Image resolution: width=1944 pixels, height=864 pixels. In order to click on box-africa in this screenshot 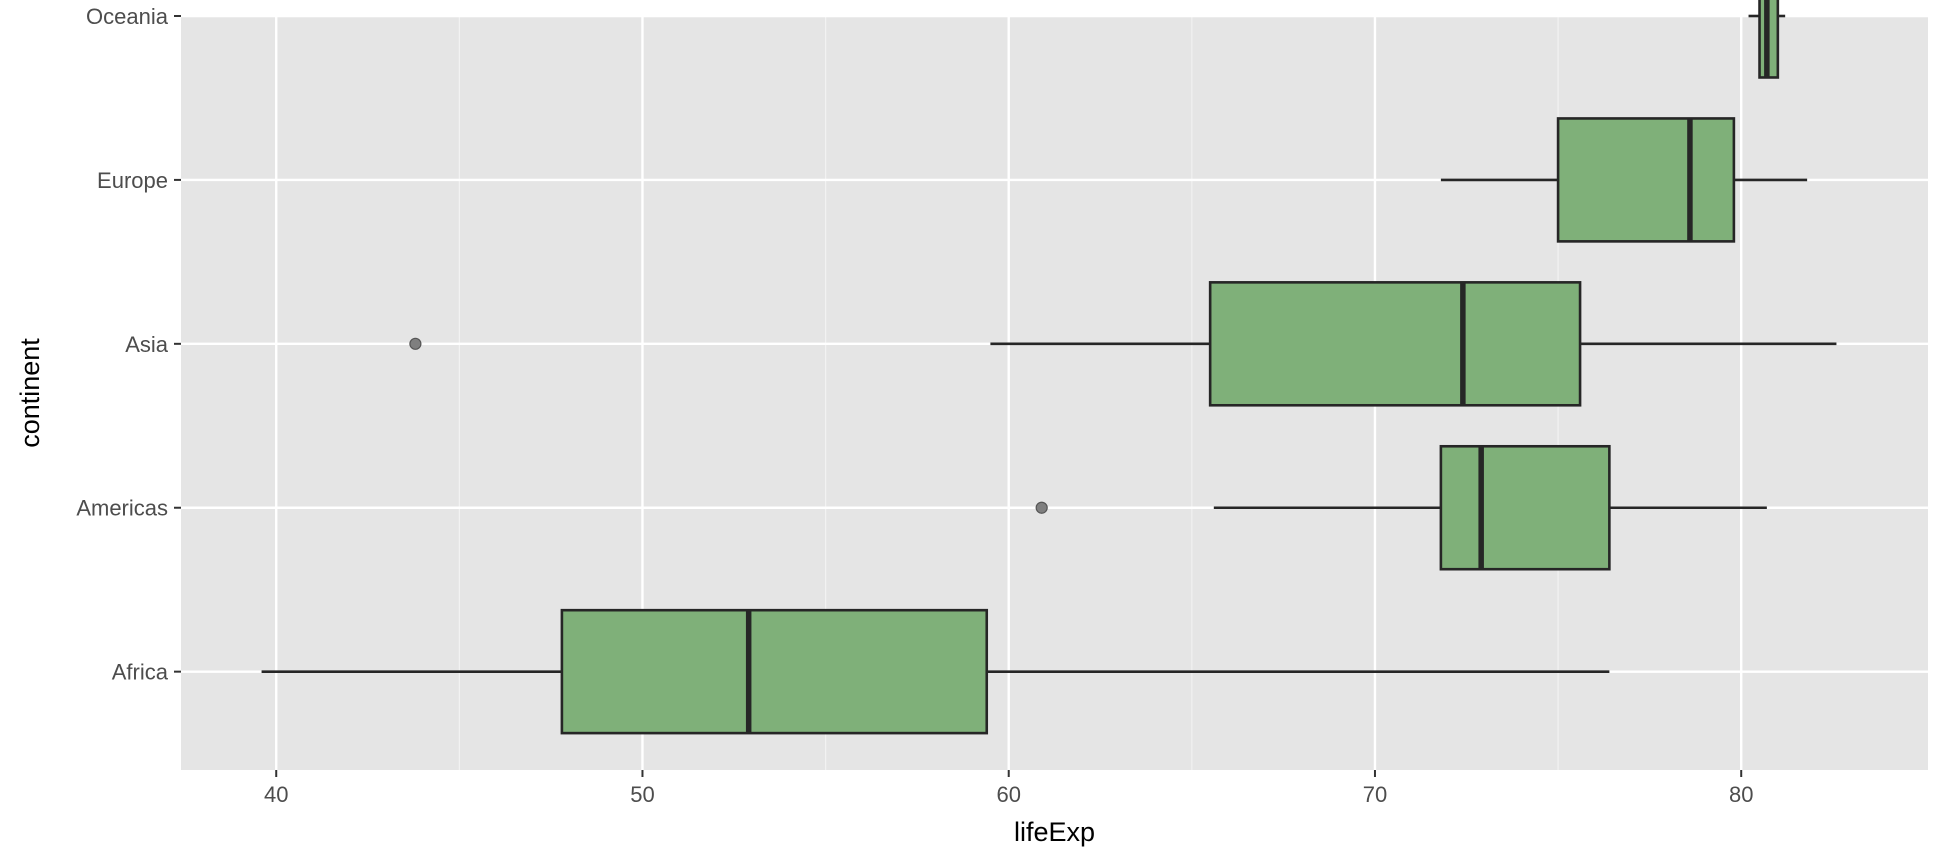, I will do `click(935, 671)`.